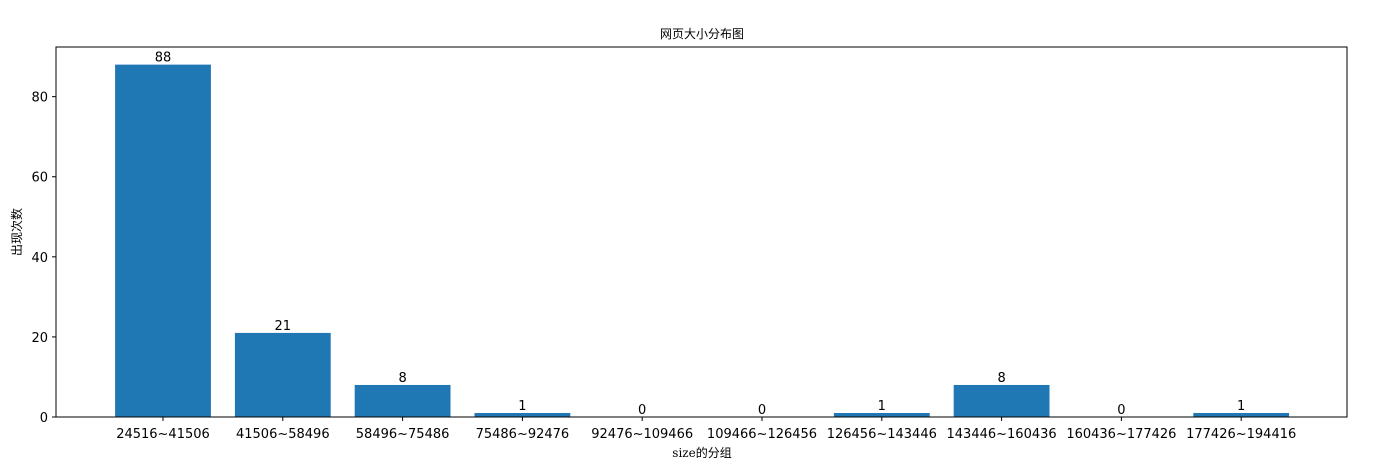 Image resolution: width=1393 pixels, height=463 pixels. Describe the element at coordinates (283, 326) in the screenshot. I see `bar-value-label: 21` at that location.